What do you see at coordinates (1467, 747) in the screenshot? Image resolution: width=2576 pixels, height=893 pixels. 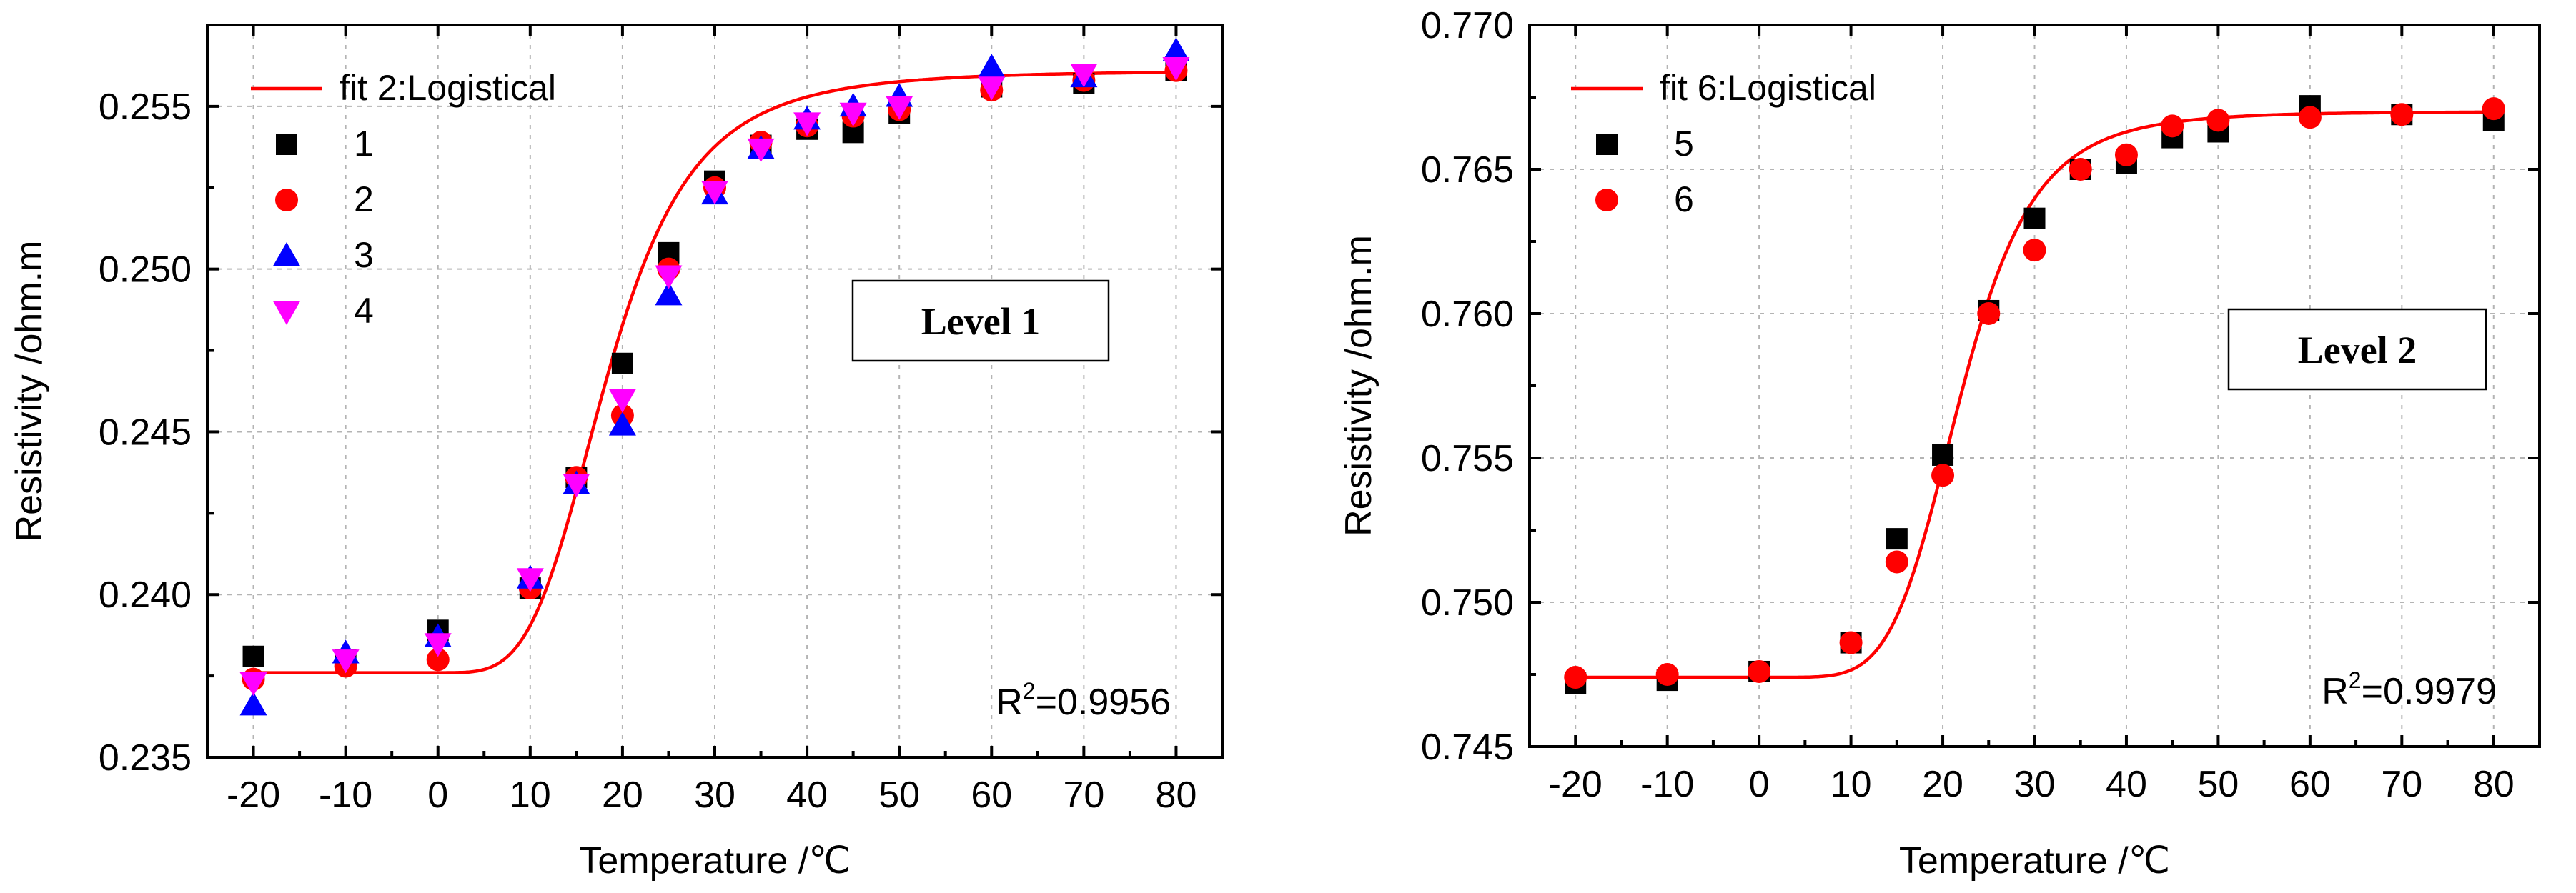 I see `y-tick-label: 0.745` at bounding box center [1467, 747].